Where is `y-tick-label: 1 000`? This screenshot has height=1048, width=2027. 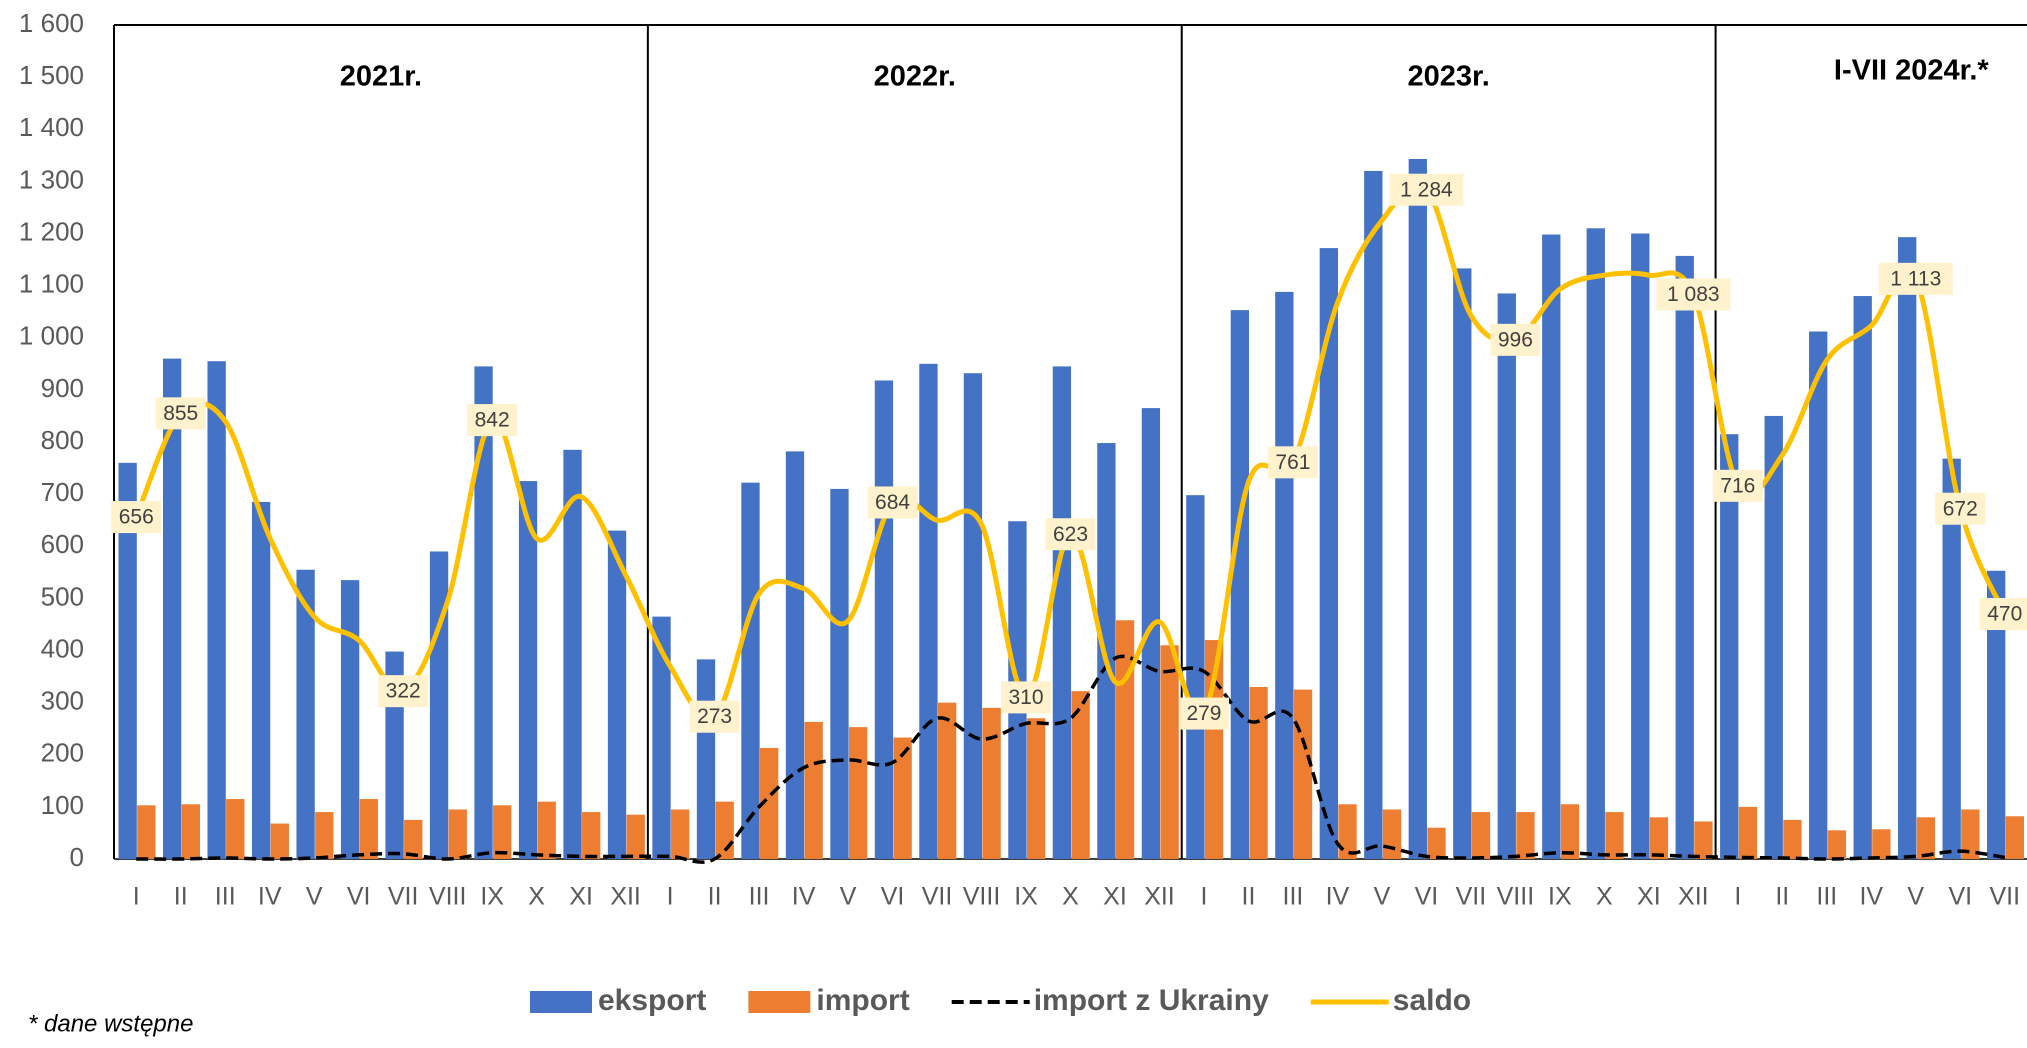
y-tick-label: 1 000 is located at coordinates (51, 336).